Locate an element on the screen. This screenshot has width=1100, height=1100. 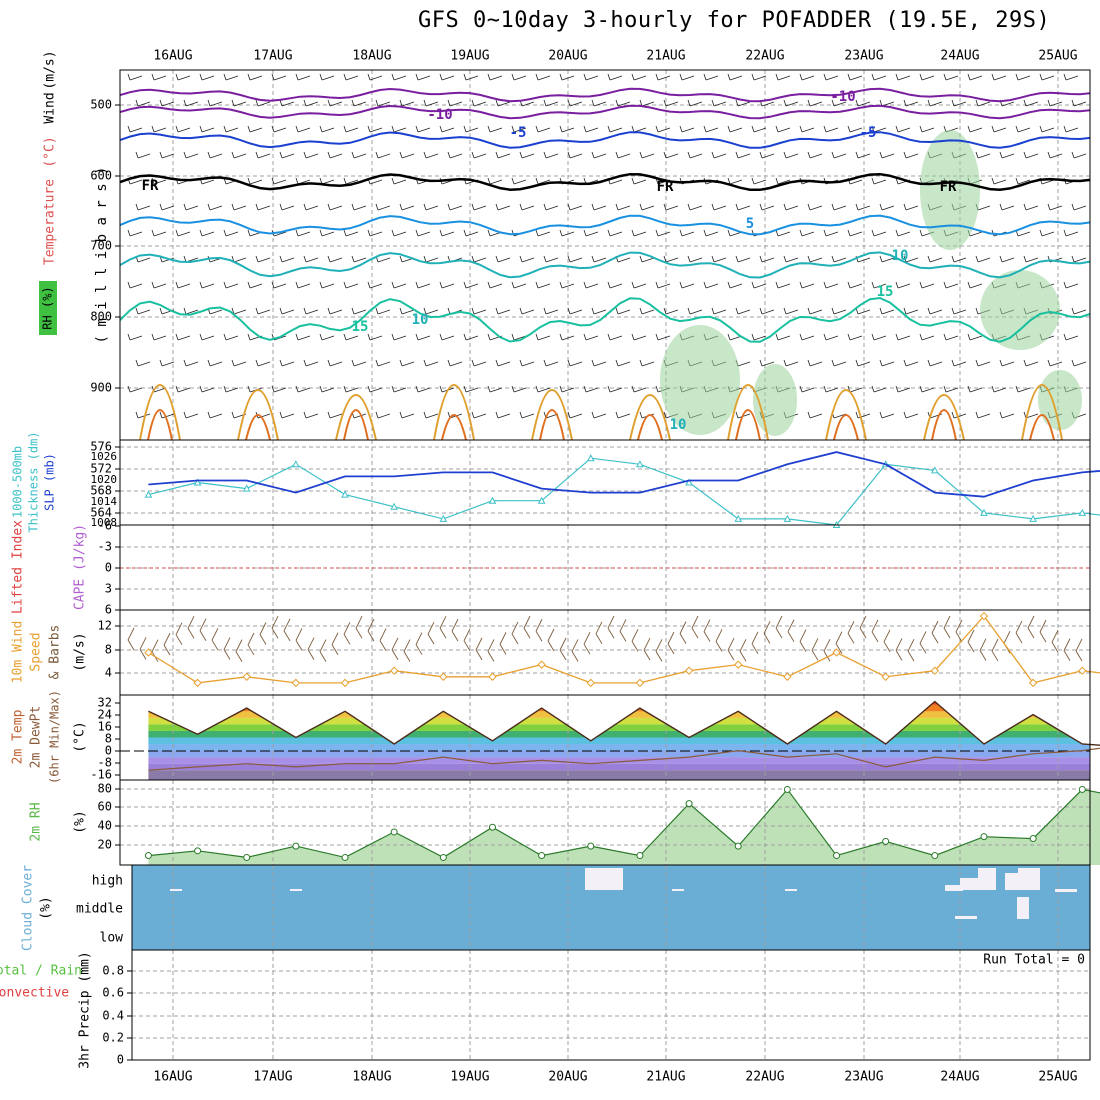
temp-tick-label: -16 is located at coordinates (101, 775).